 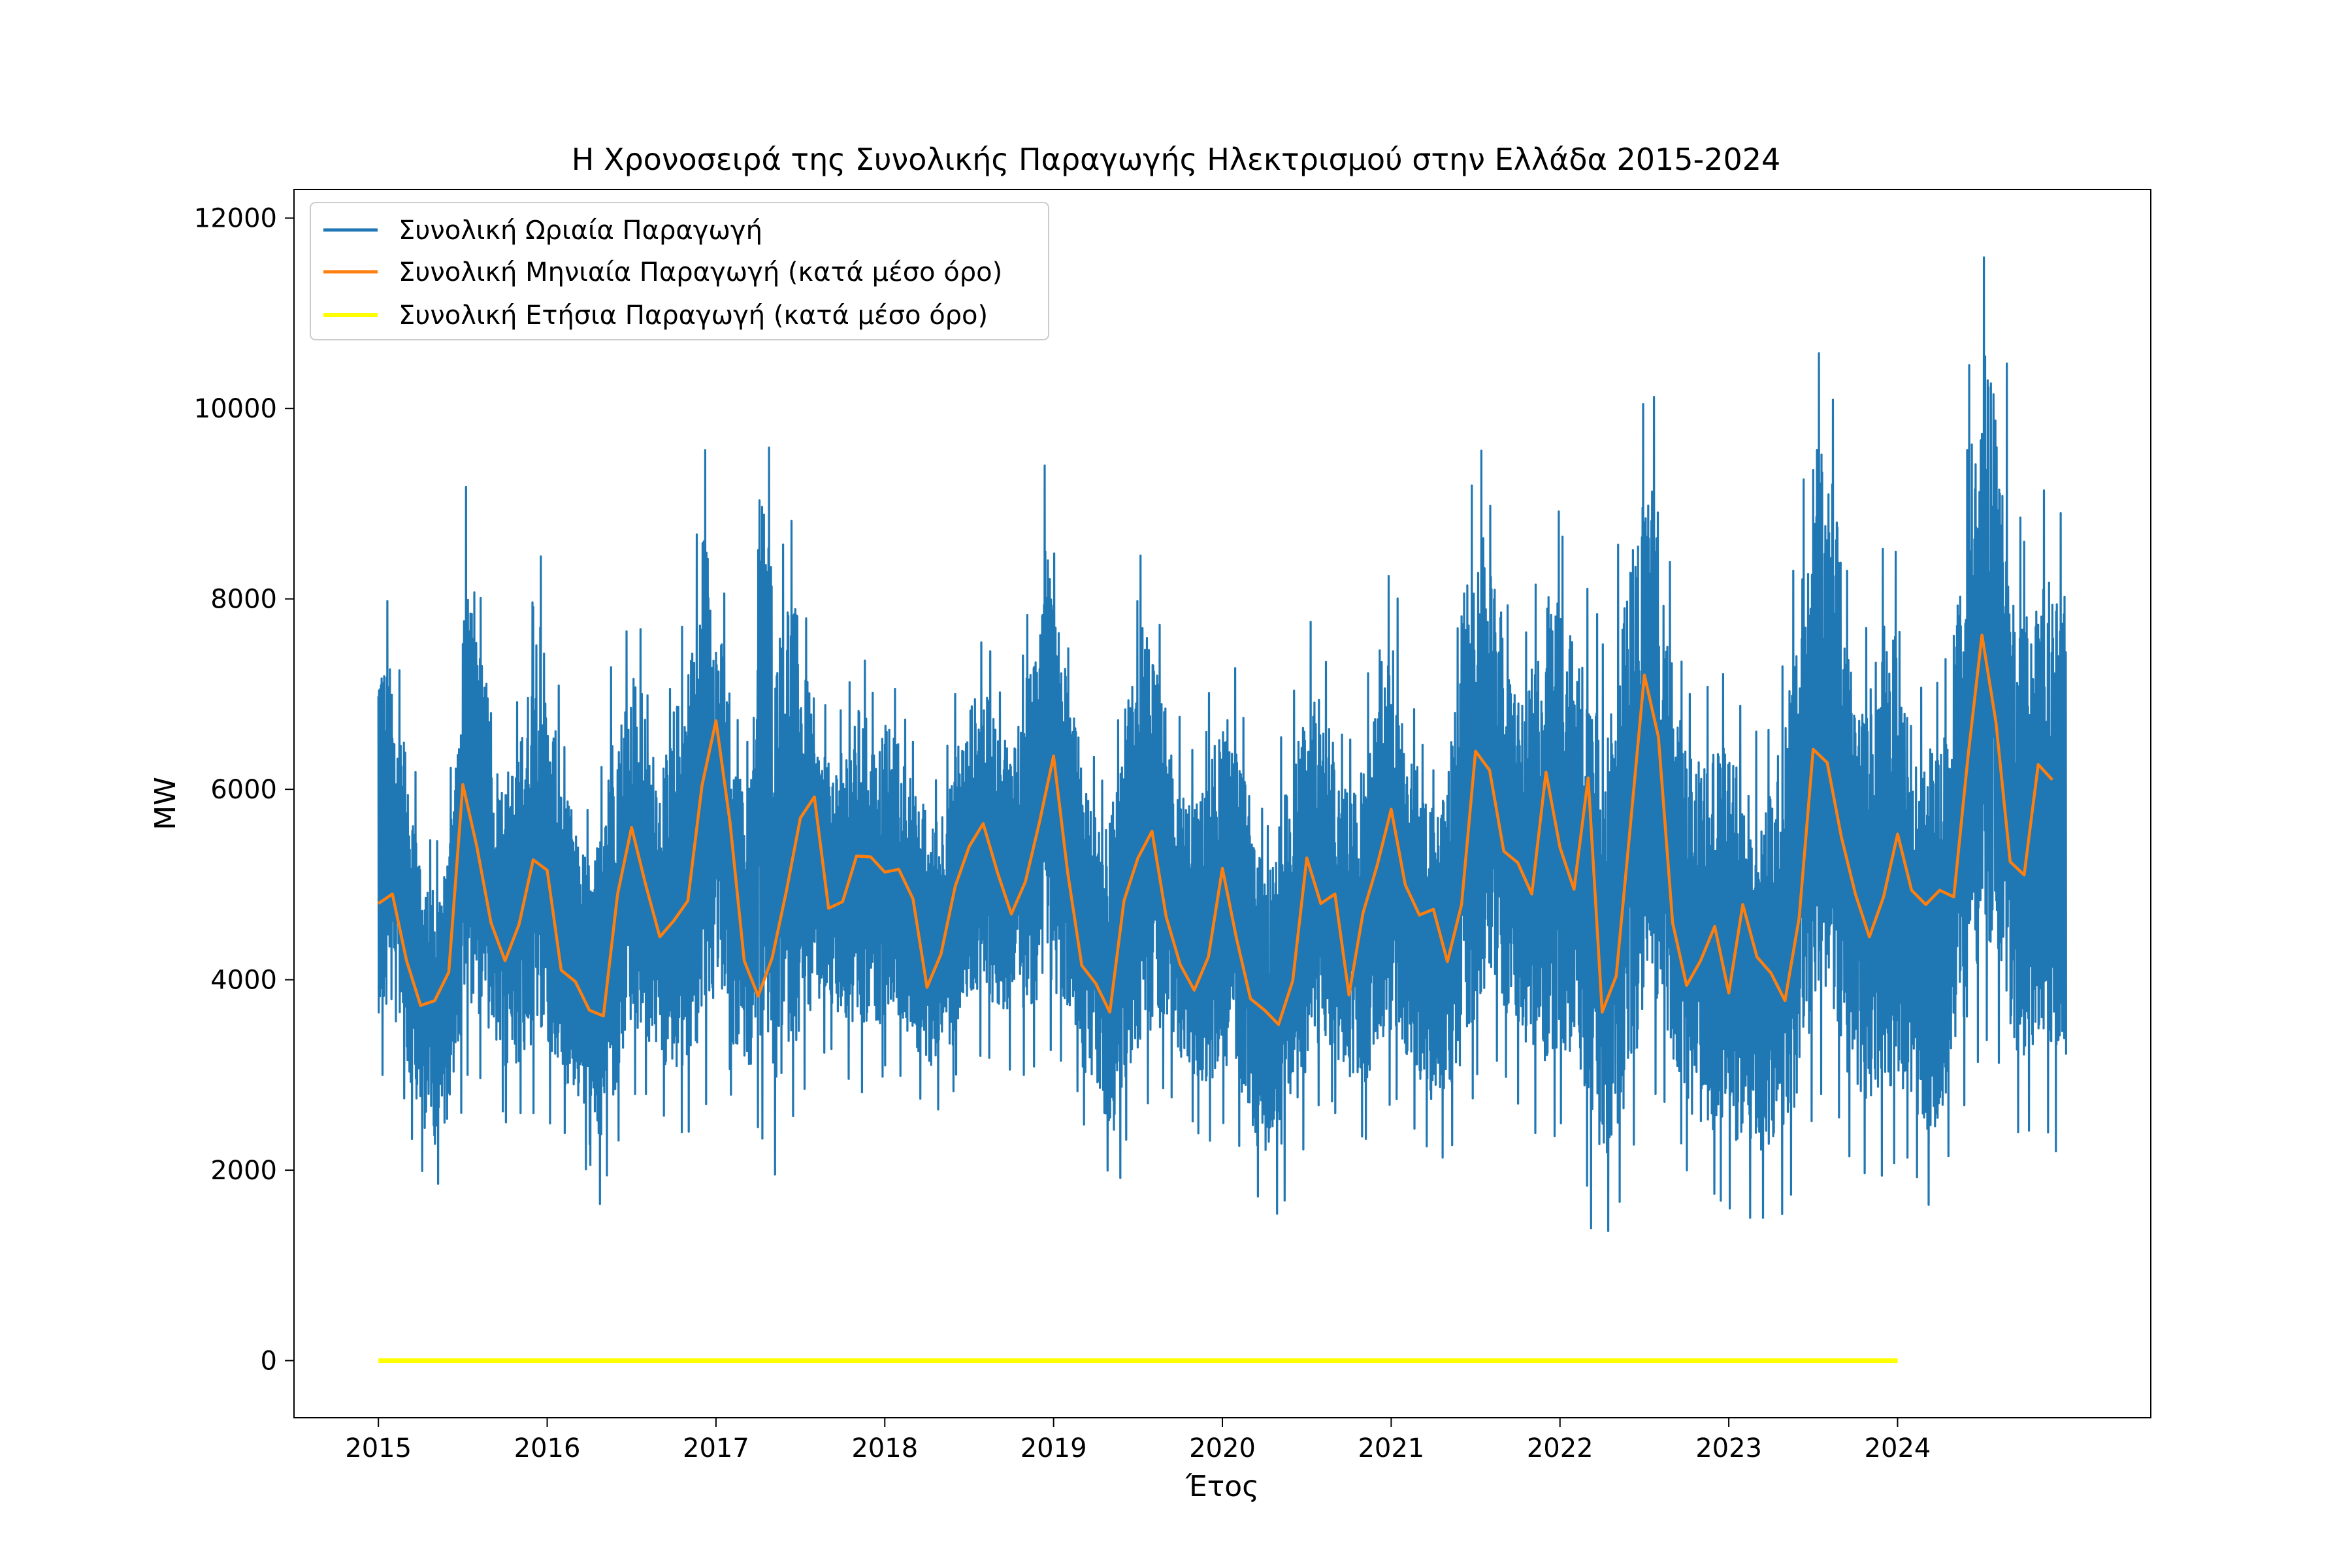 I want to click on y-tick-label-6000: 6000, so click(x=243, y=790).